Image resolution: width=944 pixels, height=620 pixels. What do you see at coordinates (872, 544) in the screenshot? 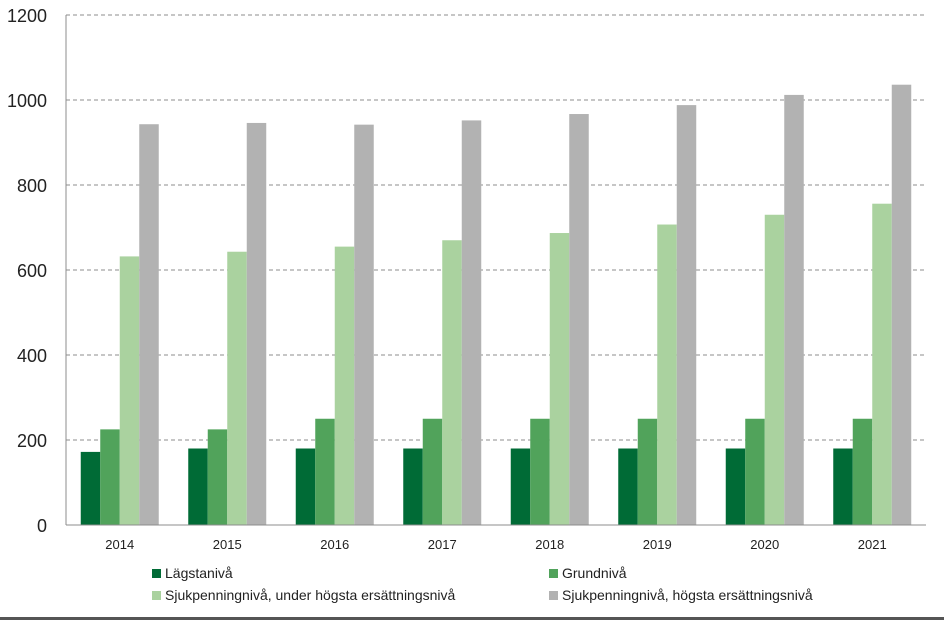
I see `x-tick-label: 2021` at bounding box center [872, 544].